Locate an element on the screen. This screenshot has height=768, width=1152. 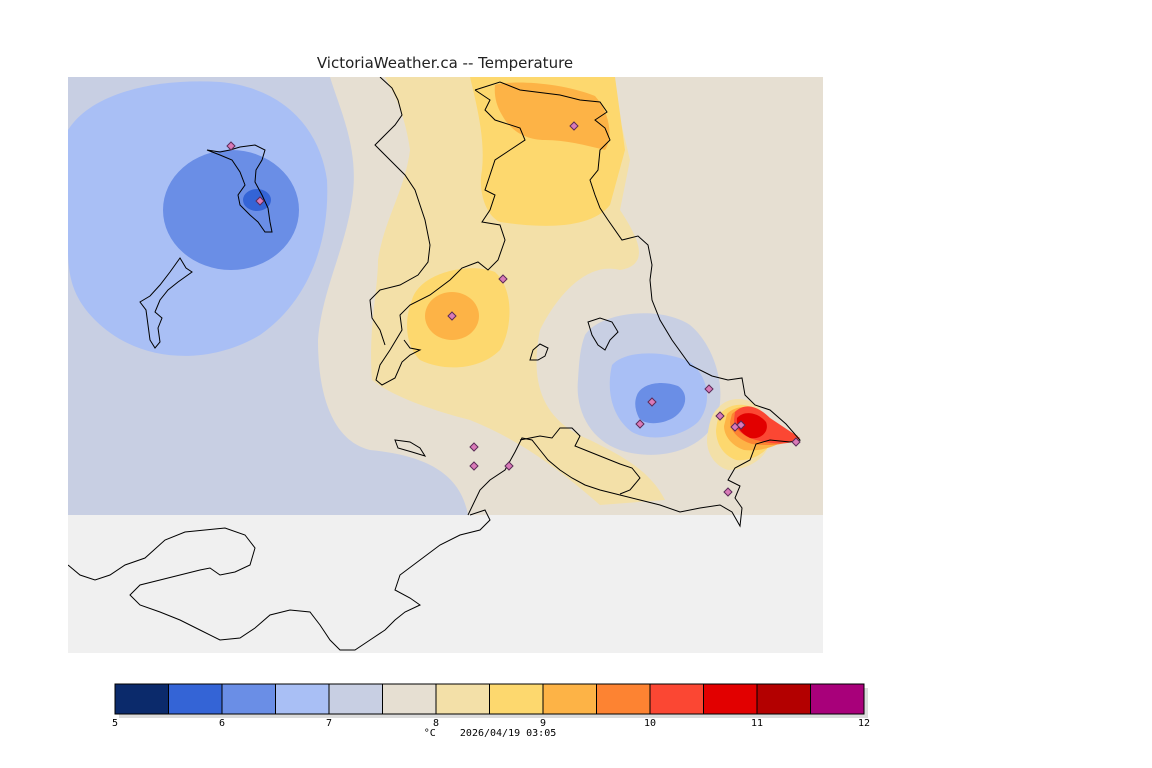
coastline-washington is located at coordinates (279, 580).